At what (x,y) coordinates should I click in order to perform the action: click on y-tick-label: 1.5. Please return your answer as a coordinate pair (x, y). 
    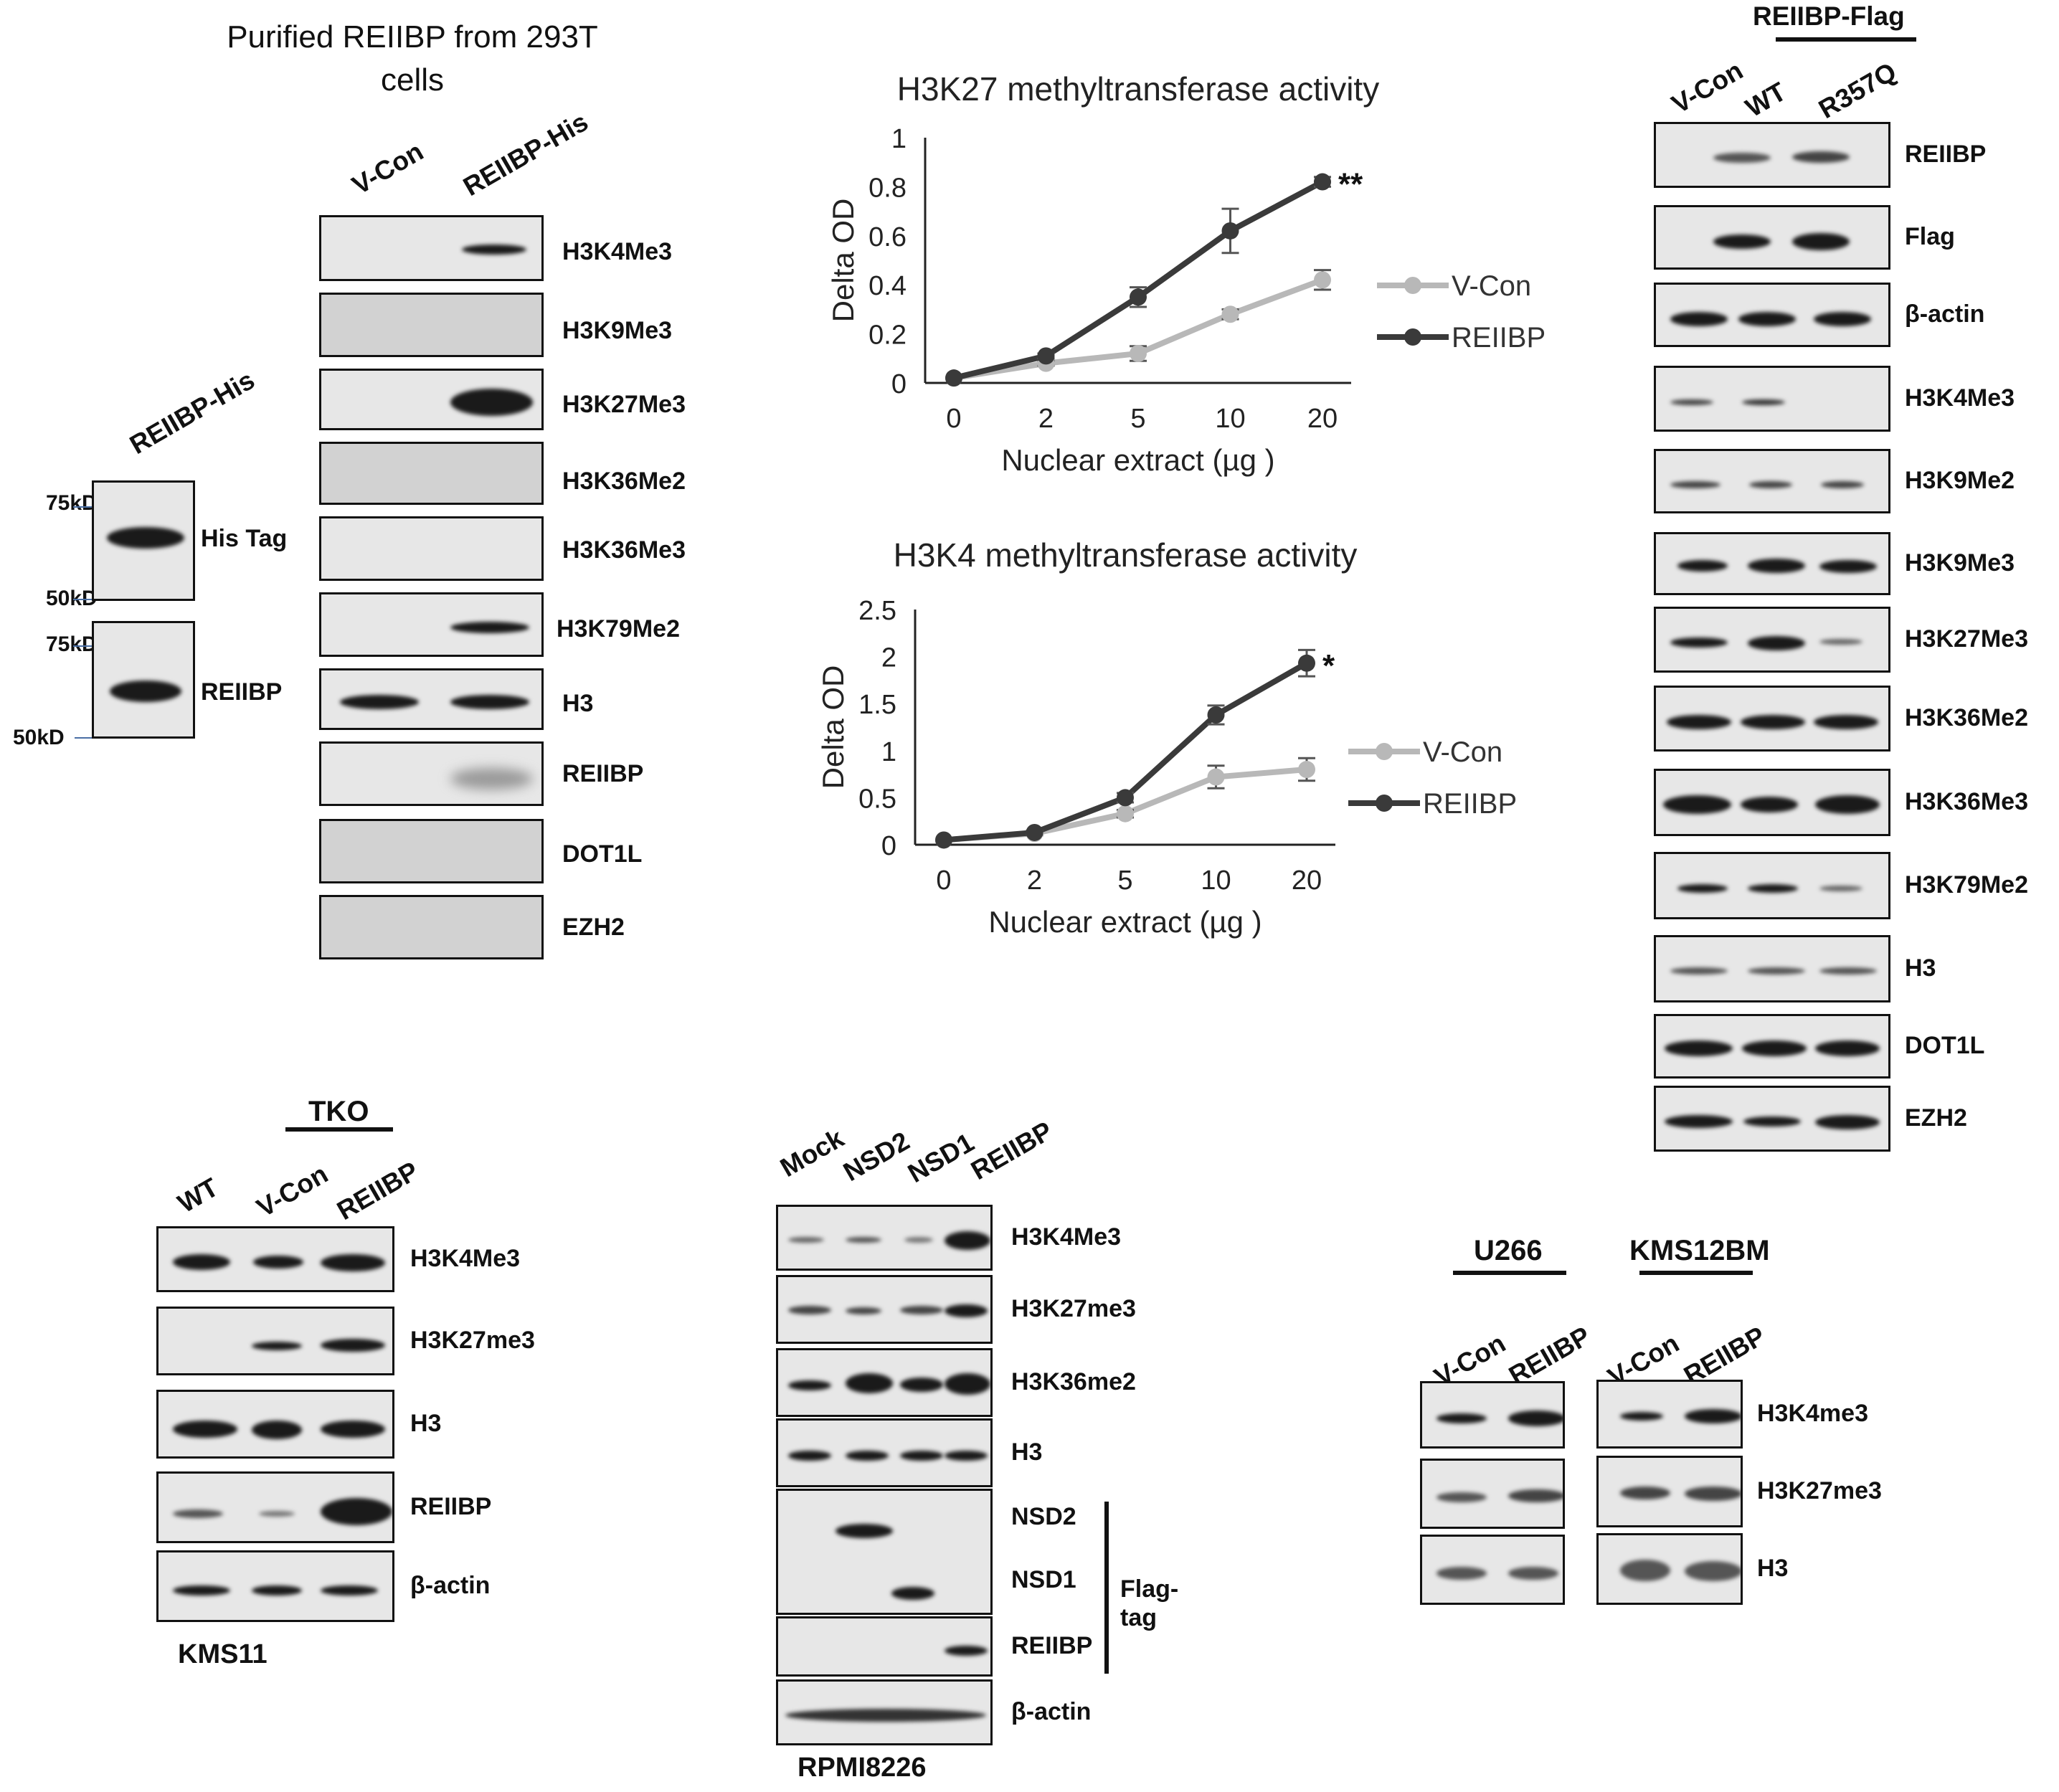
    Looking at the image, I should click on (877, 705).